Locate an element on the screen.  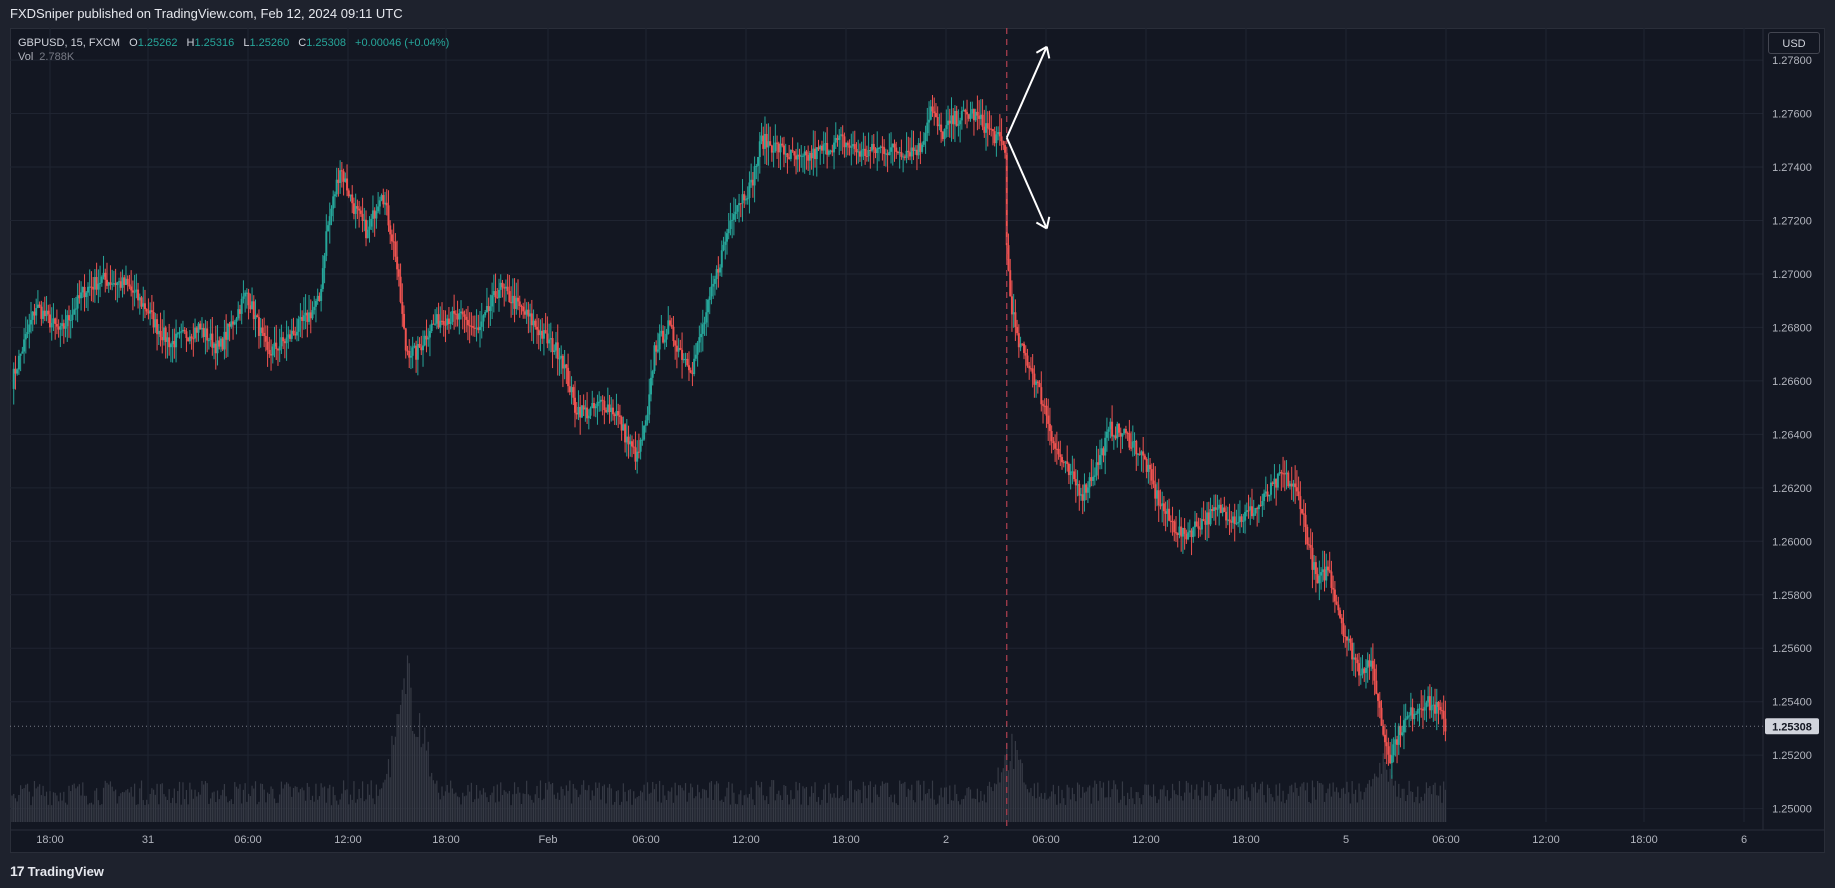
scenario-arrows is located at coordinates (1028, 137).